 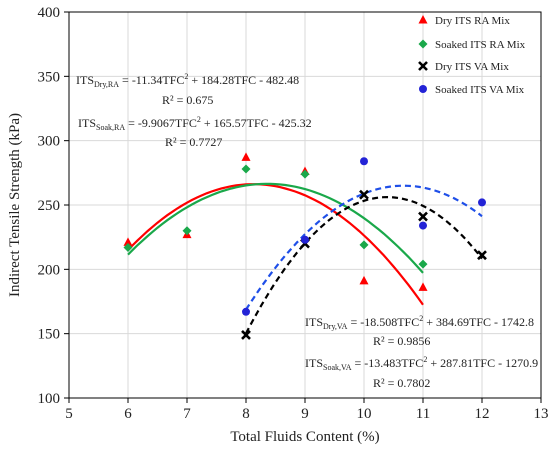 I want to click on y-axis-ticks: 100 150 200 250 300 350 400, so click(x=53, y=206).